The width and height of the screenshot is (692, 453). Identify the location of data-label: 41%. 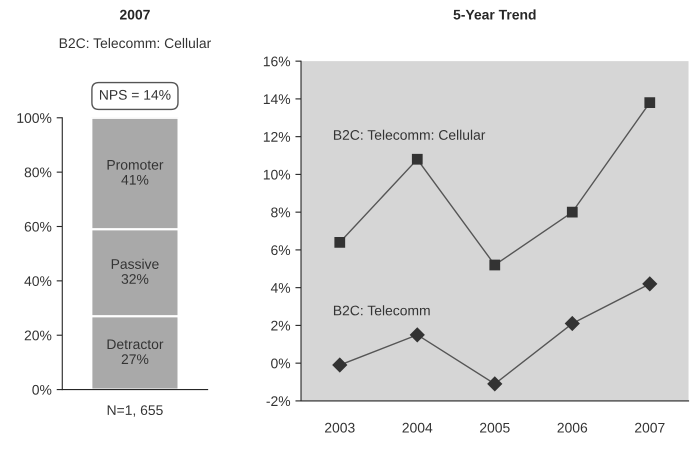
(134, 179).